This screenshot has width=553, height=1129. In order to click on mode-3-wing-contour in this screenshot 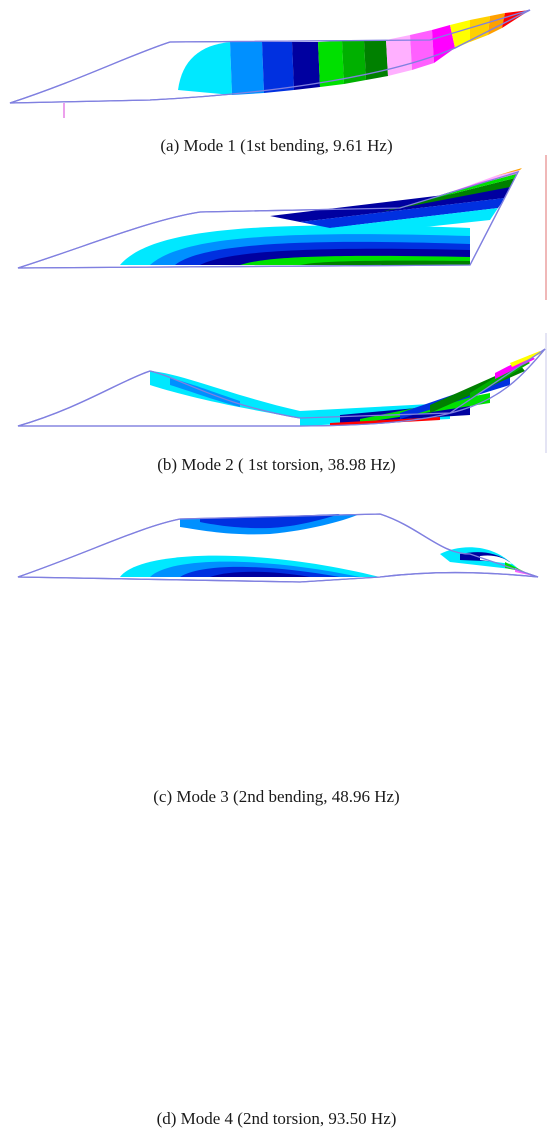, I will do `click(282, 393)`.